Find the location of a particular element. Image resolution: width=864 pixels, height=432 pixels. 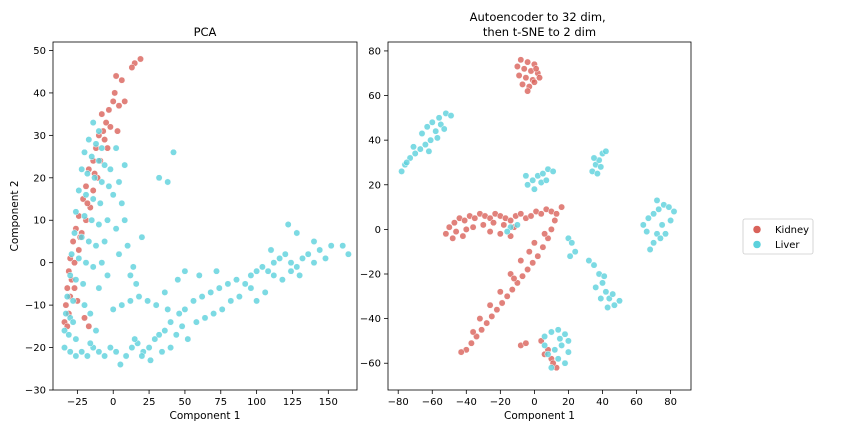

pca-y-ticks: −30 −20 −10 0 10 20 30 40 50 is located at coordinates (39, 221).